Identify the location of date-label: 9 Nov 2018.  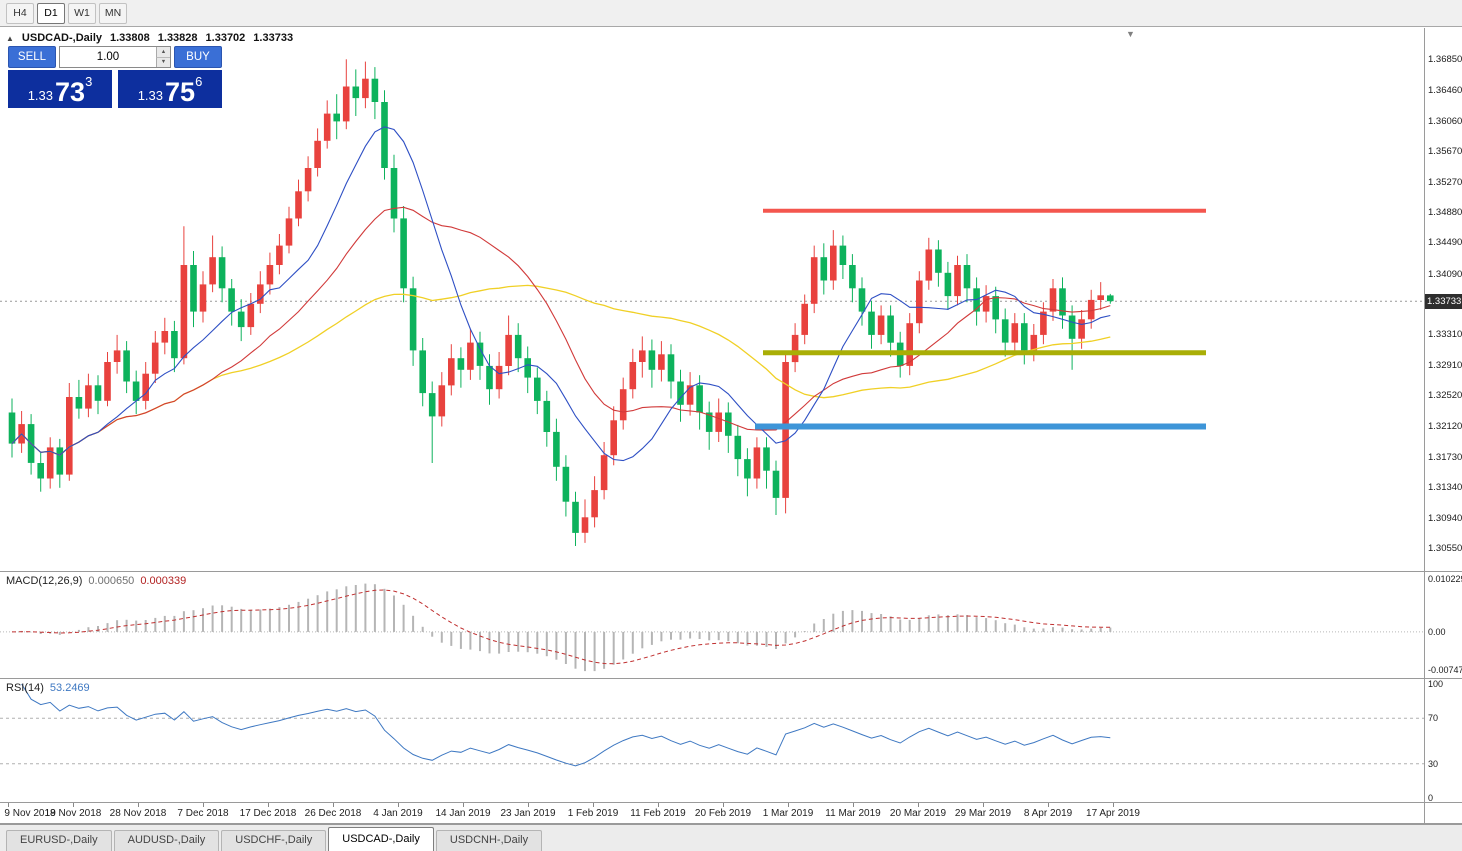
(30, 813).